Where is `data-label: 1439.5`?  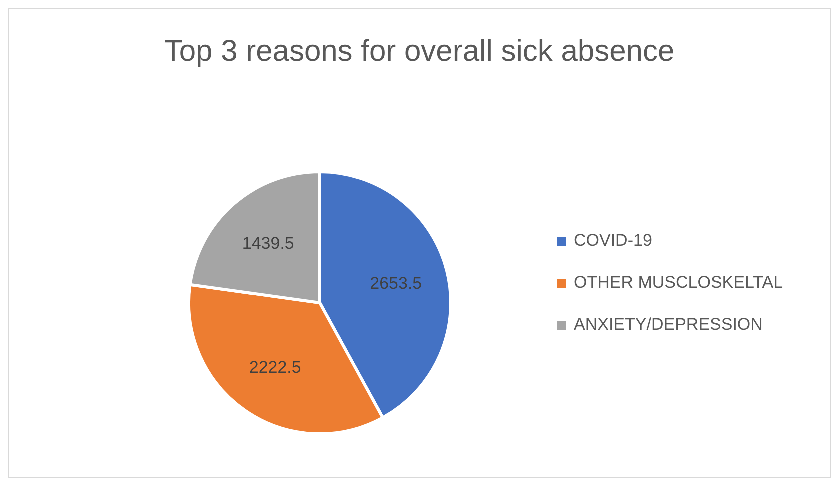
data-label: 1439.5 is located at coordinates (268, 244).